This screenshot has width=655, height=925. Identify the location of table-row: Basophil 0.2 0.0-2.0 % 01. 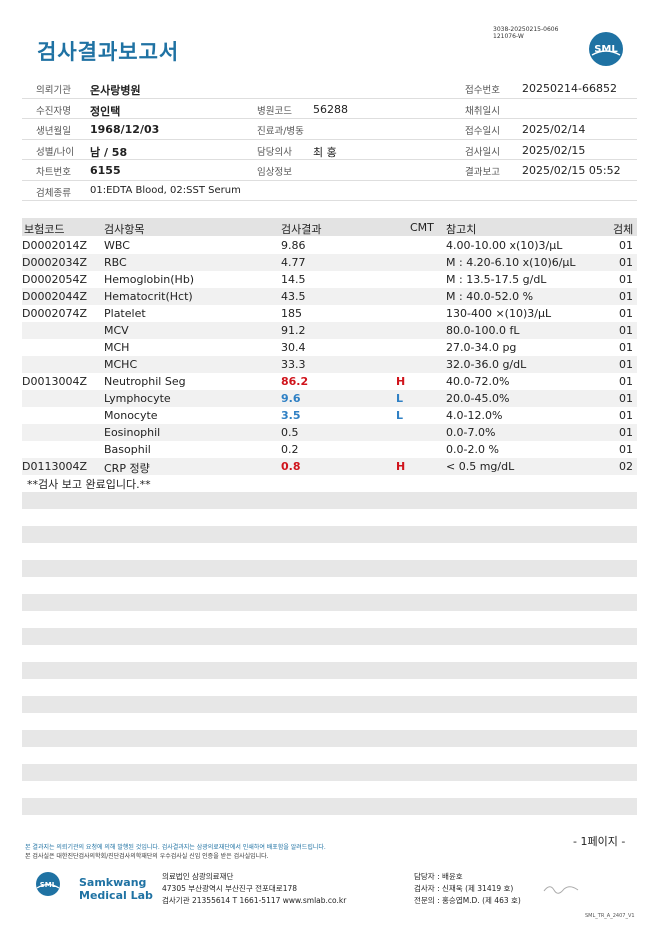
(329, 449).